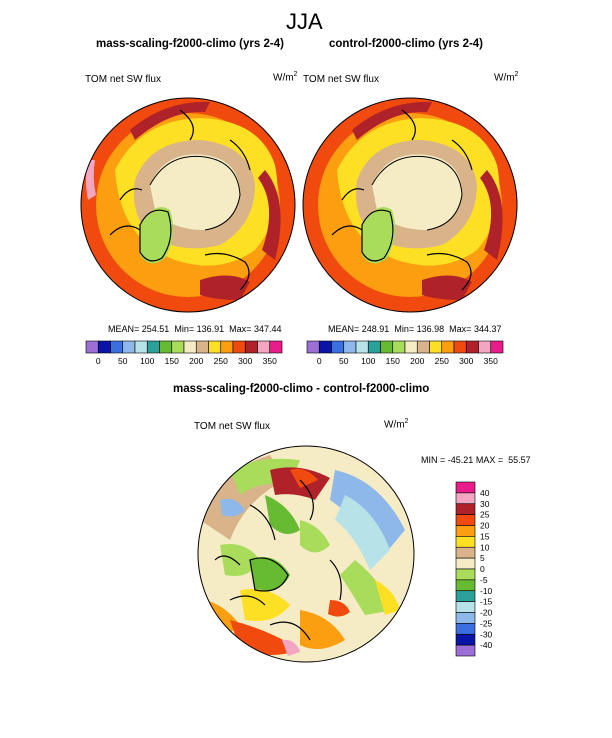  I want to click on colorbar-left-tick-label: 150, so click(172, 361).